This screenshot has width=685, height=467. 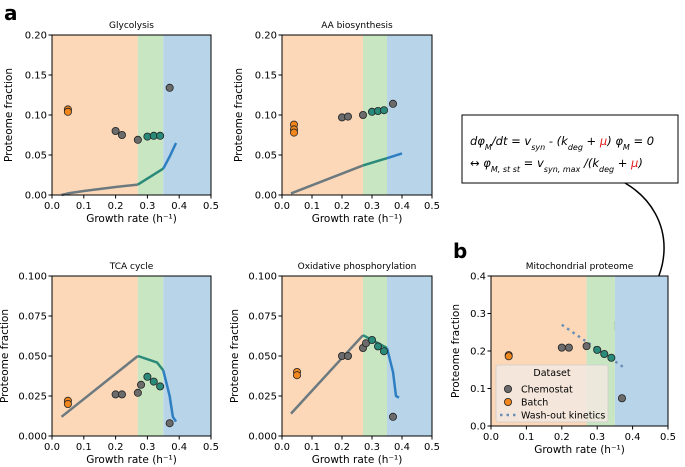 What do you see at coordinates (357, 267) in the screenshot?
I see `chart-title: Oxidative phosphorylation` at bounding box center [357, 267].